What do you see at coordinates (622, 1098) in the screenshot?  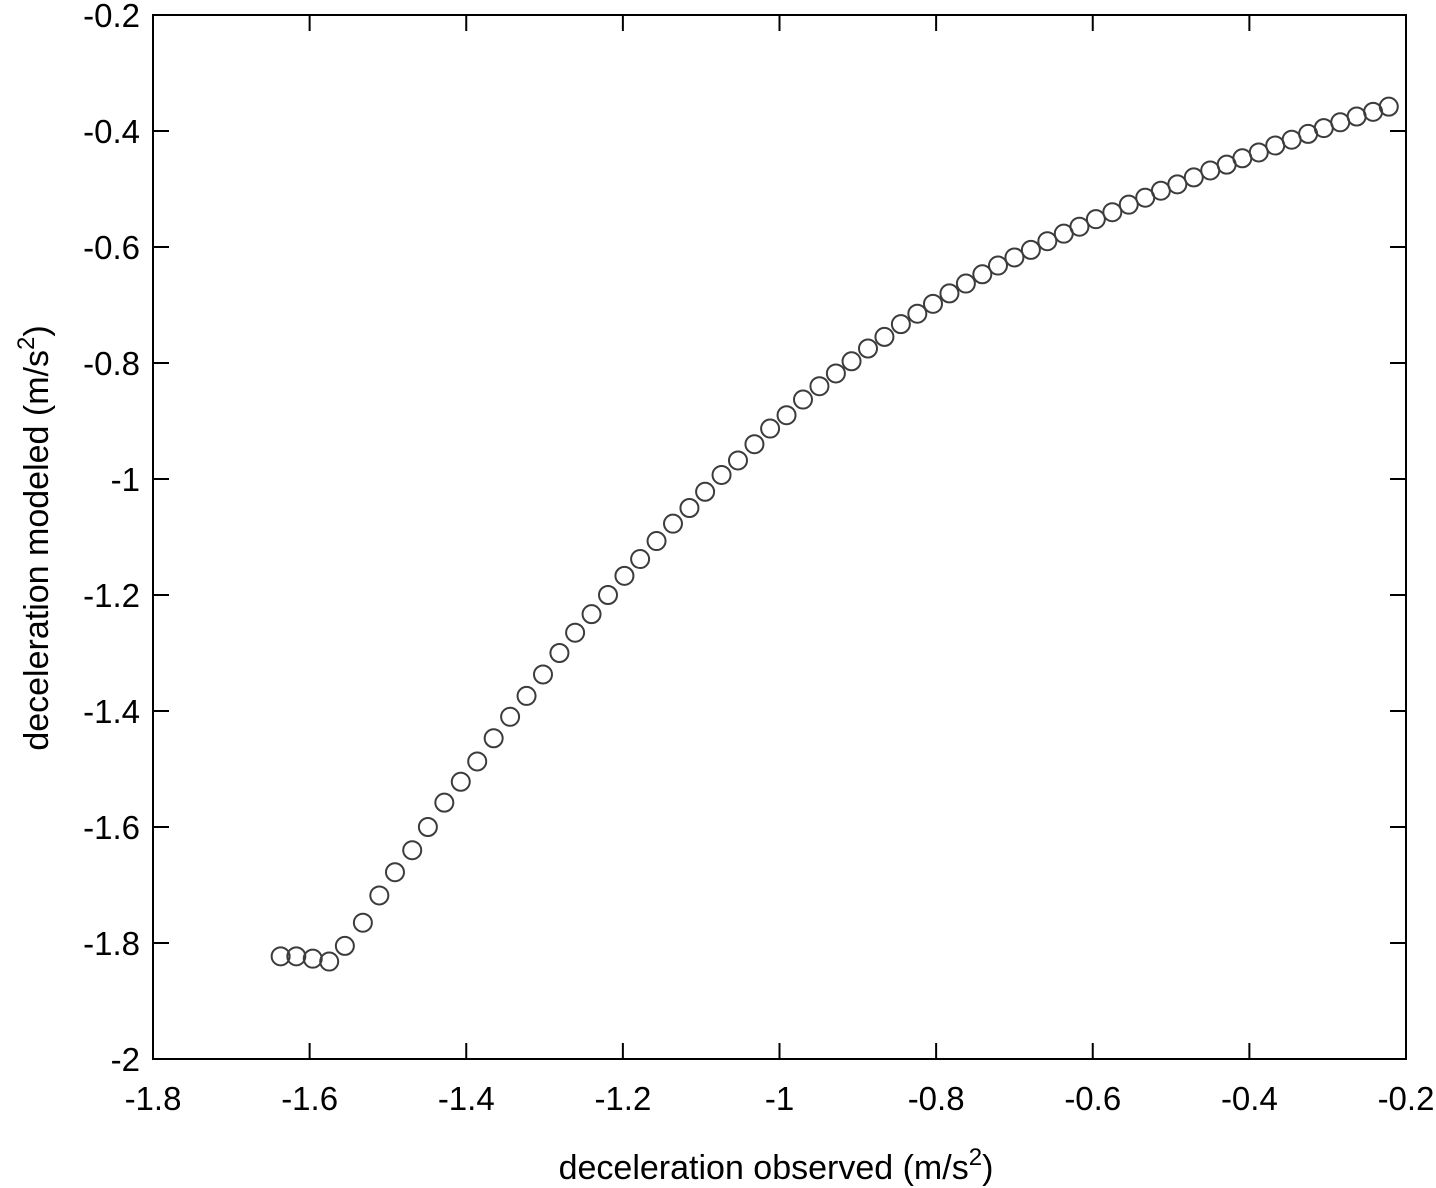 I see `x-tick-label: -1.2` at bounding box center [622, 1098].